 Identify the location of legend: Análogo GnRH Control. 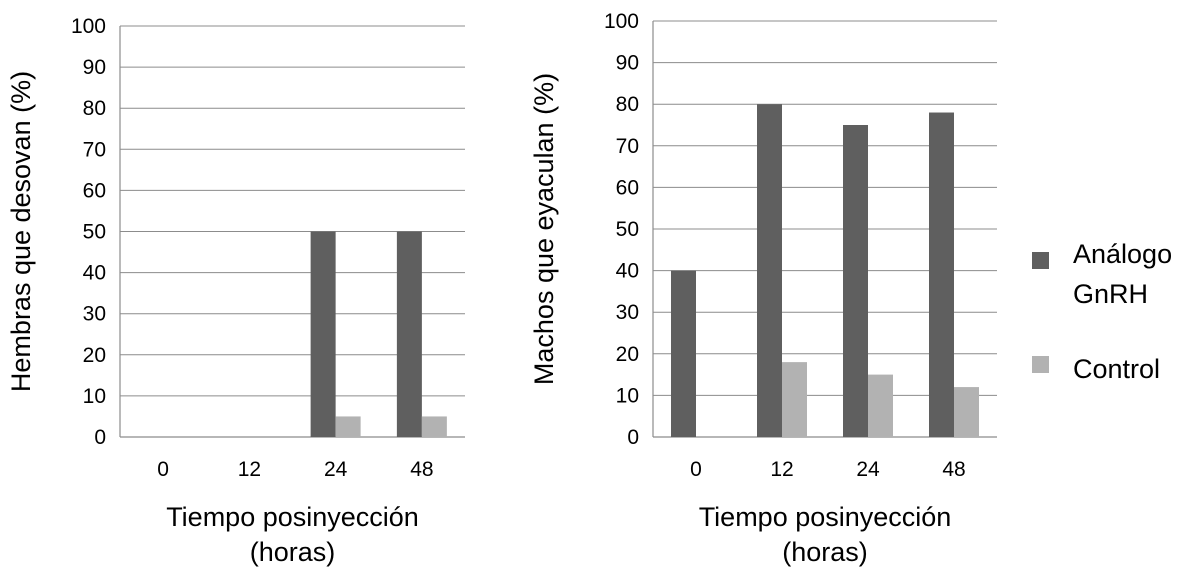
(1102, 311).